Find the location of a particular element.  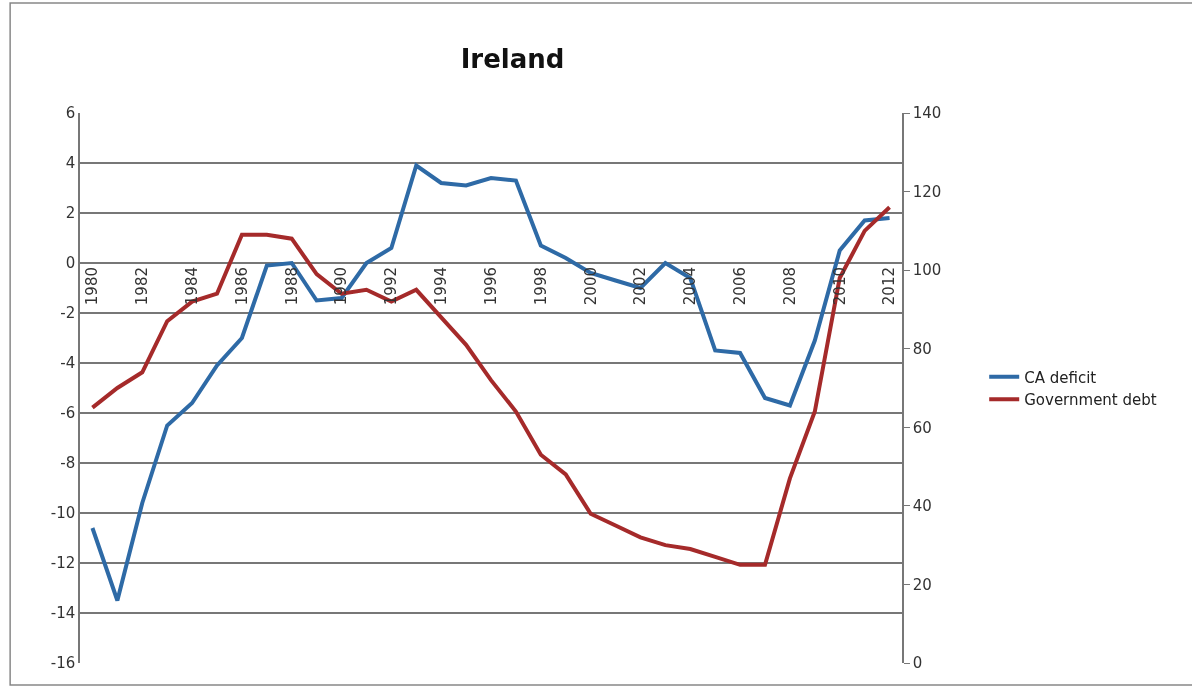

y-tick-label: -8 is located at coordinates (68, 463).